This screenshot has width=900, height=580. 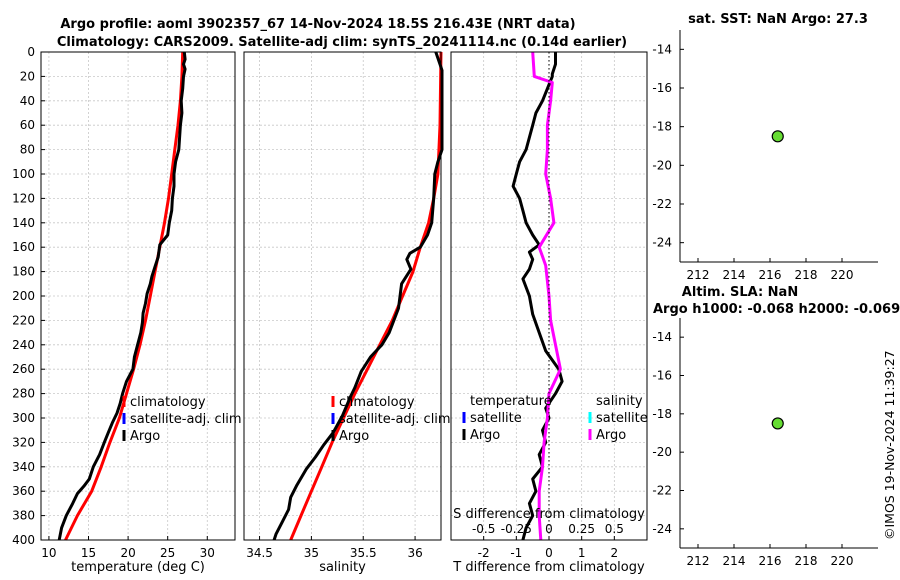 What do you see at coordinates (619, 401) in the screenshot?
I see `legend-title-salinity: salinity` at bounding box center [619, 401].